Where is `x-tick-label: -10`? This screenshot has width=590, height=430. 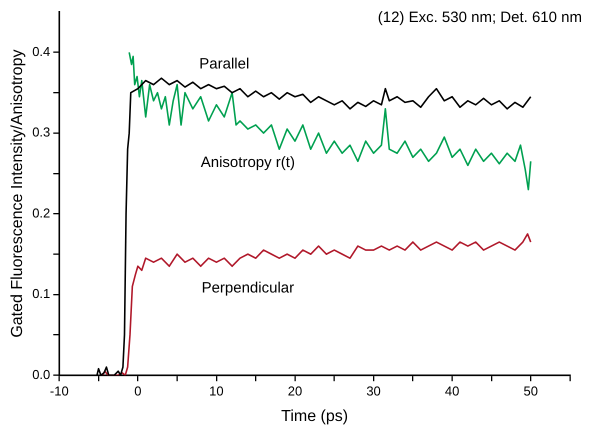 x-tick-label: -10 is located at coordinates (59, 391).